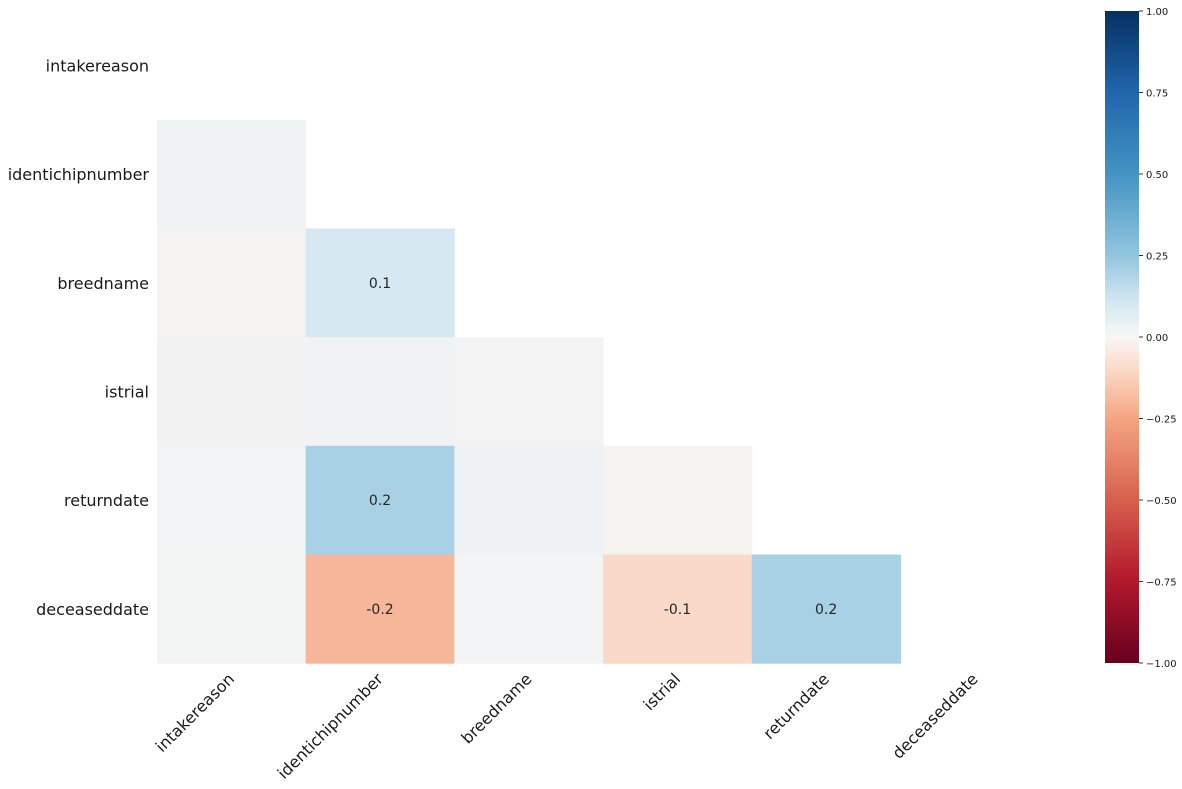  Describe the element at coordinates (331, 726) in the screenshot. I see `x-tick-label-identichipnumber: identichipnumber` at that location.